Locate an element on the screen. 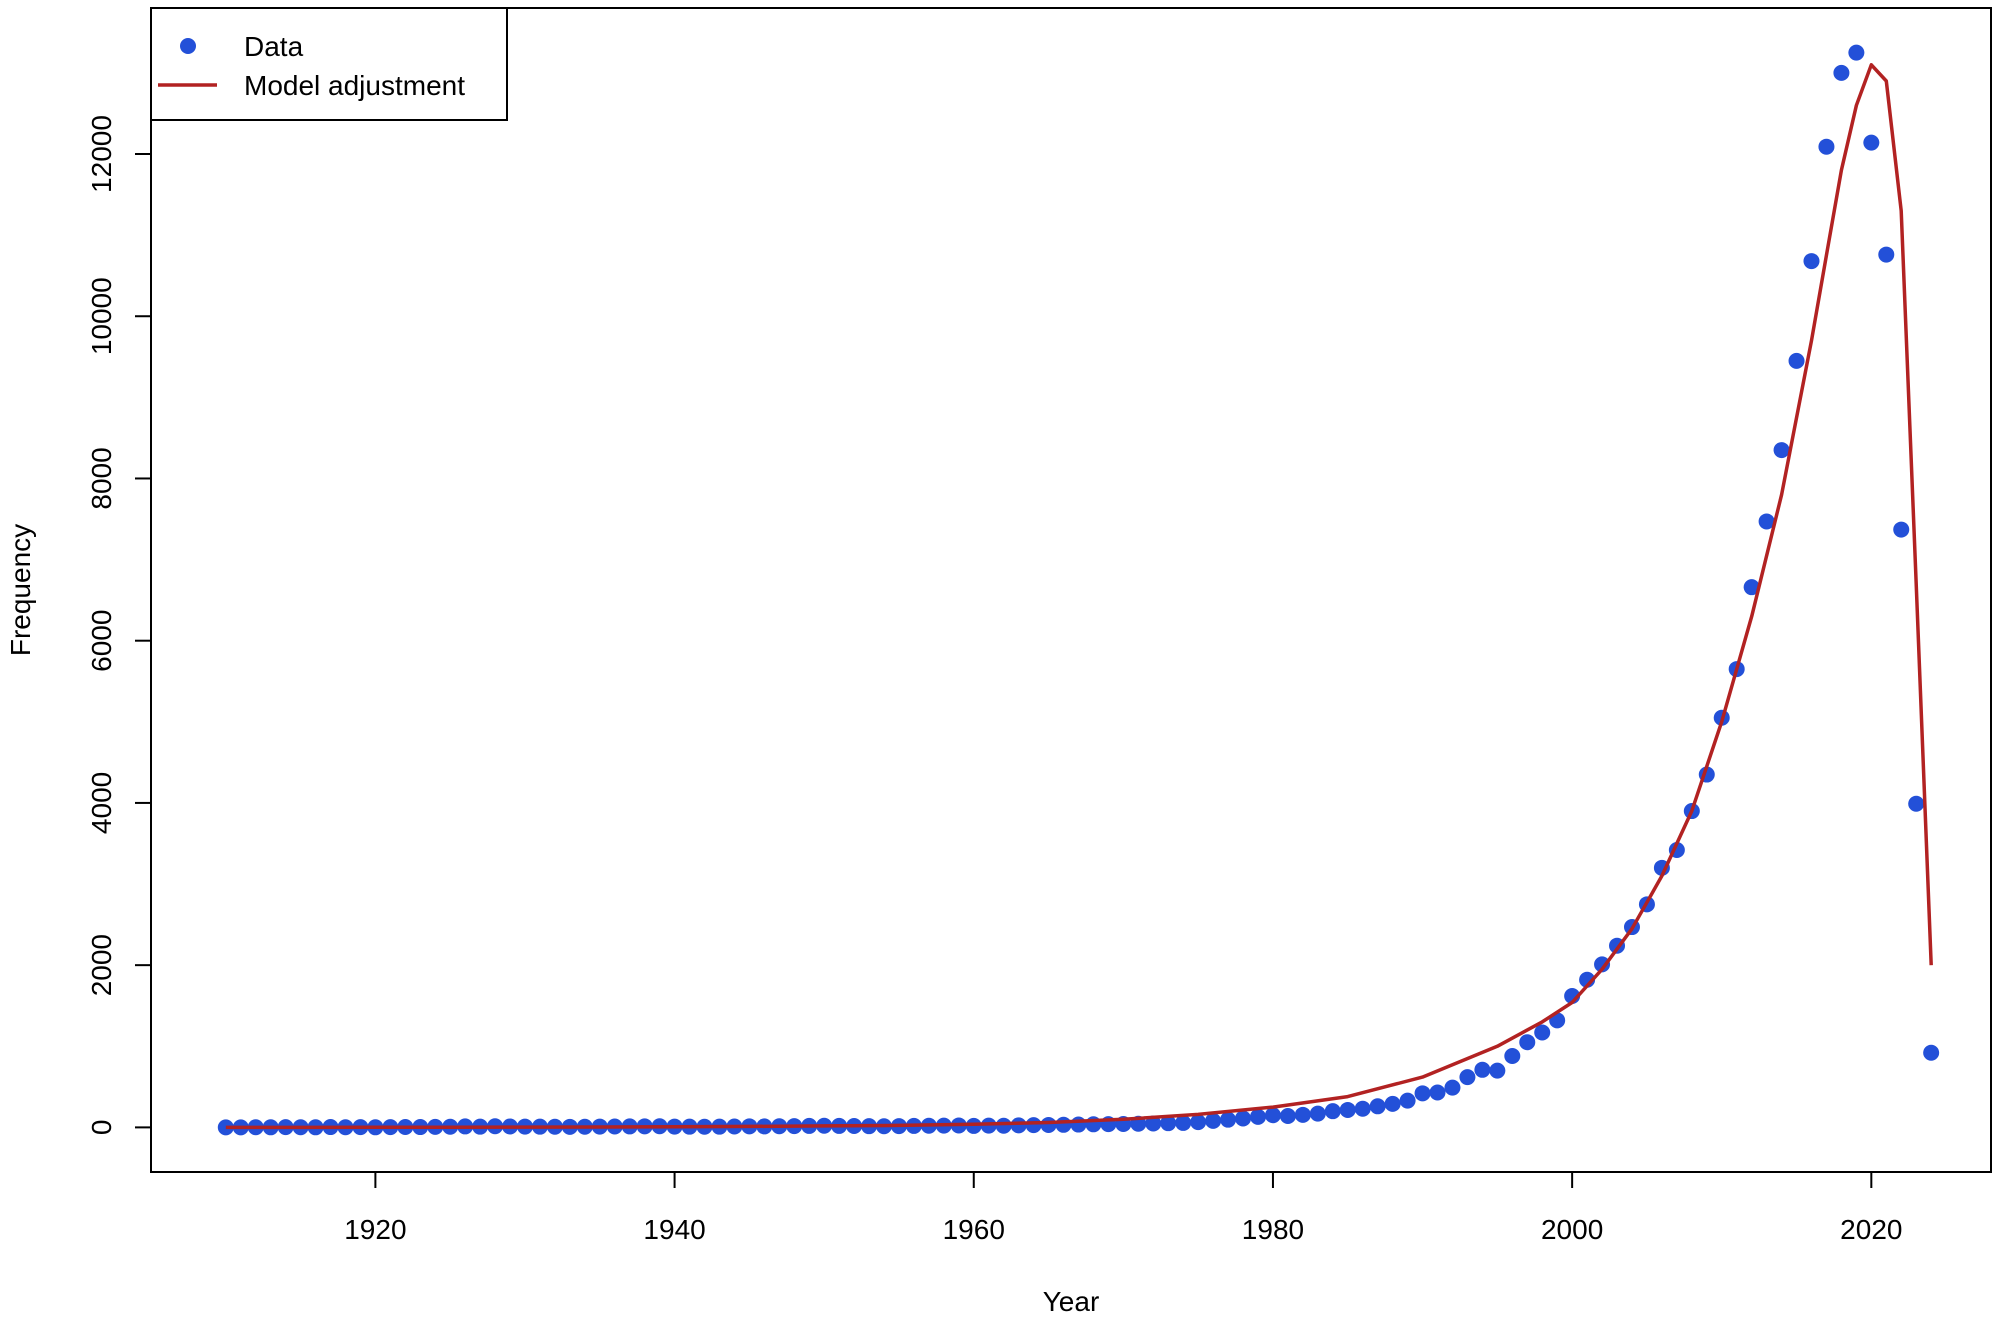 This screenshot has width=2000, height=1321. x-tick-label: 2020 is located at coordinates (1871, 1229).